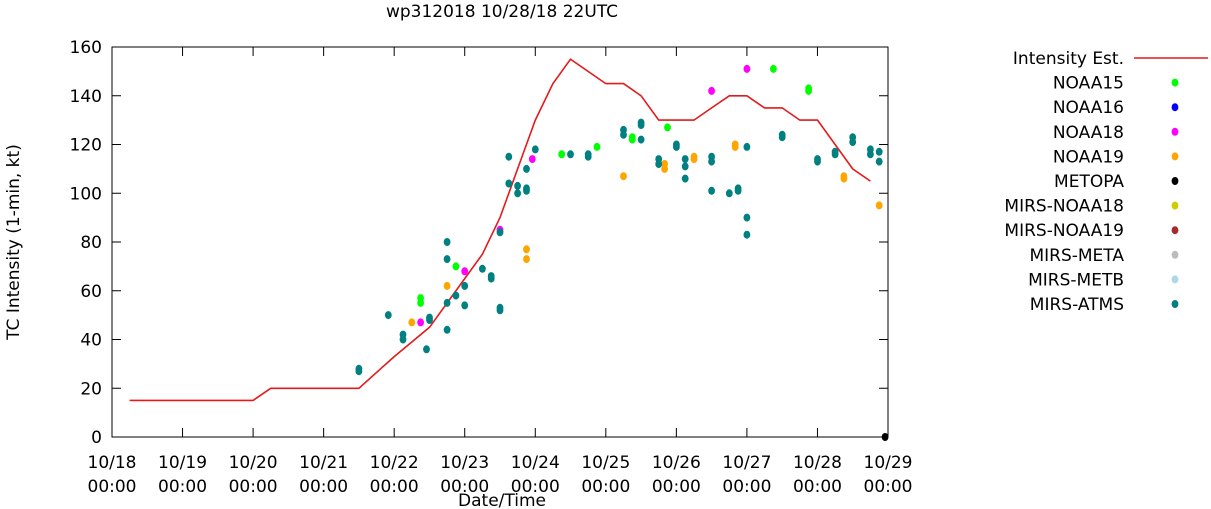  I want to click on y-tick-label: 60, so click(91, 292).